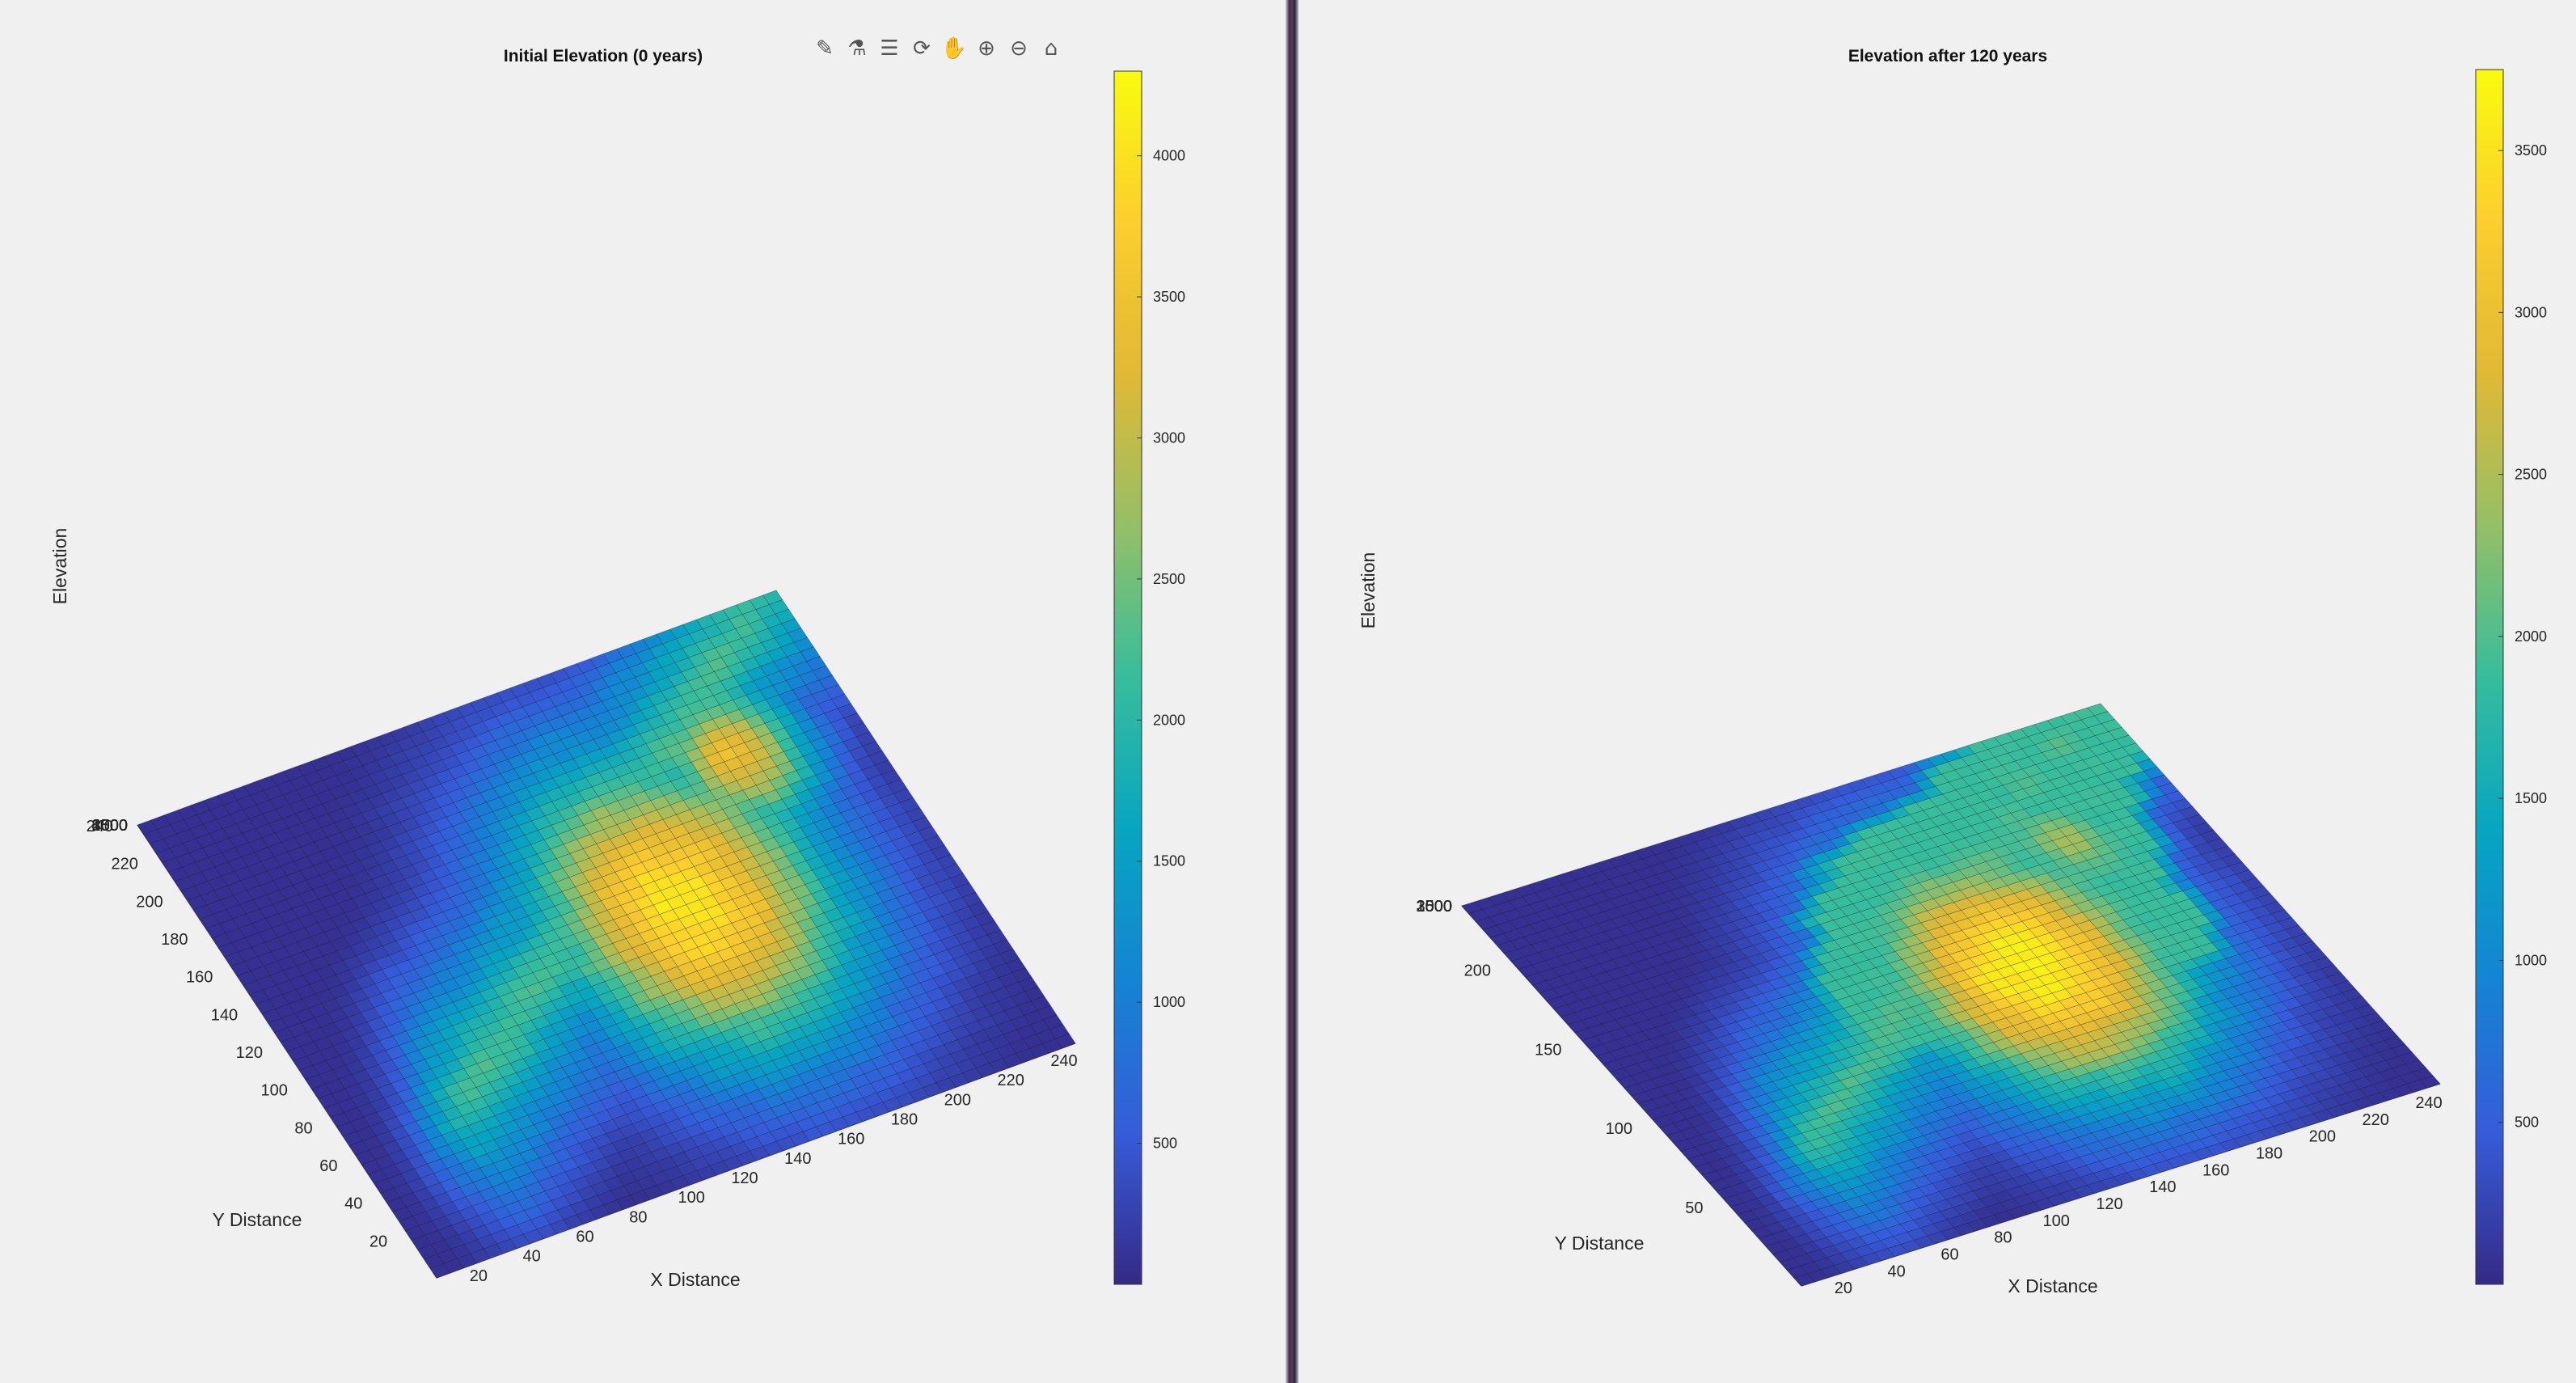 The width and height of the screenshot is (2576, 1383). Describe the element at coordinates (1548, 1050) in the screenshot. I see `y-tick-label: 150` at that location.